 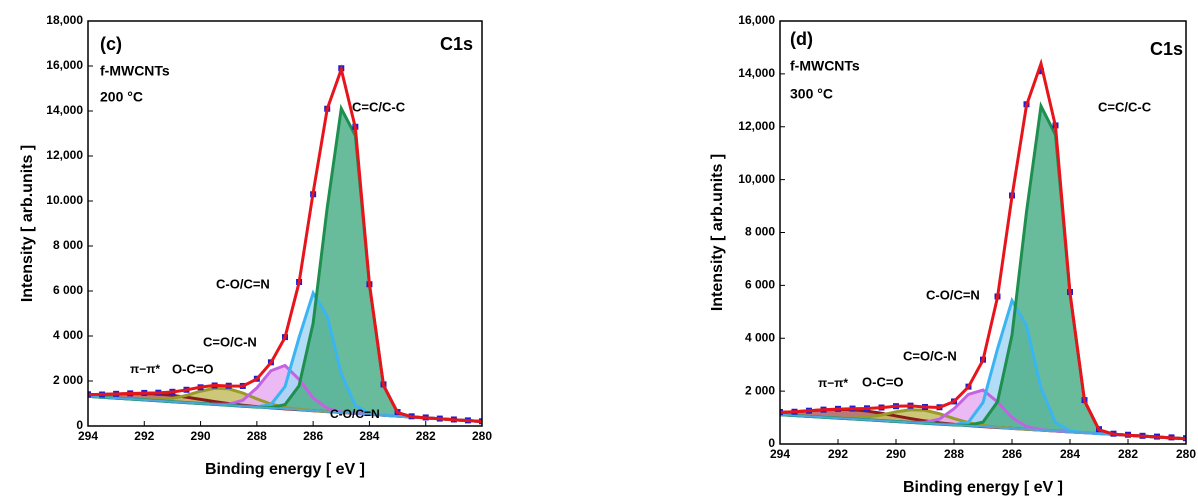 I want to click on y-tick-label: 10,000, so click(x=756, y=179).